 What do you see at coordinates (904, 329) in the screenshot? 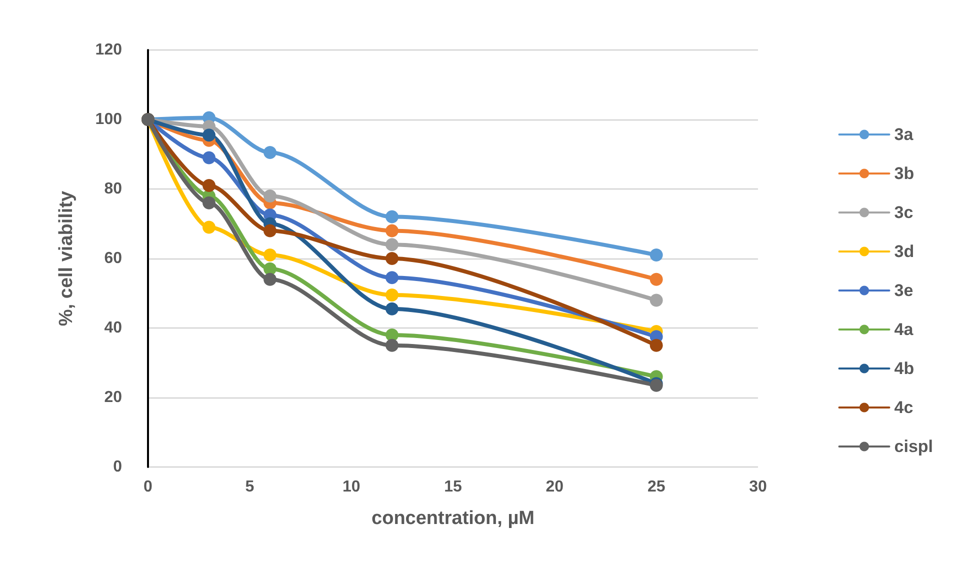
I see `legend-label: 4a` at bounding box center [904, 329].